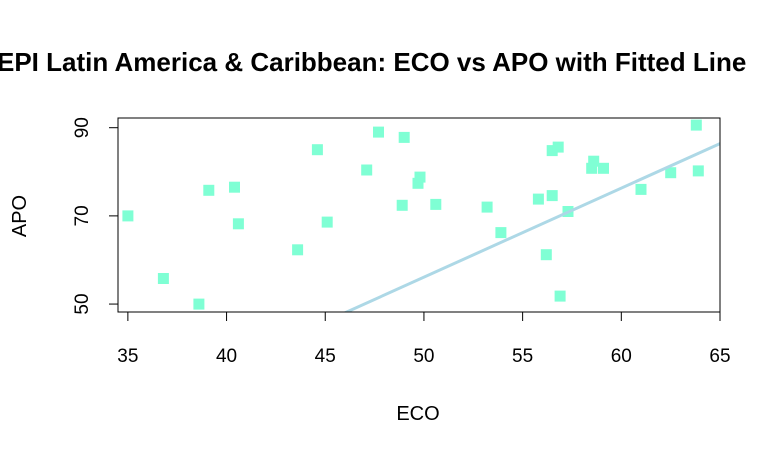  What do you see at coordinates (95, 216) in the screenshot?
I see `y-axis: 50 70 90` at bounding box center [95, 216].